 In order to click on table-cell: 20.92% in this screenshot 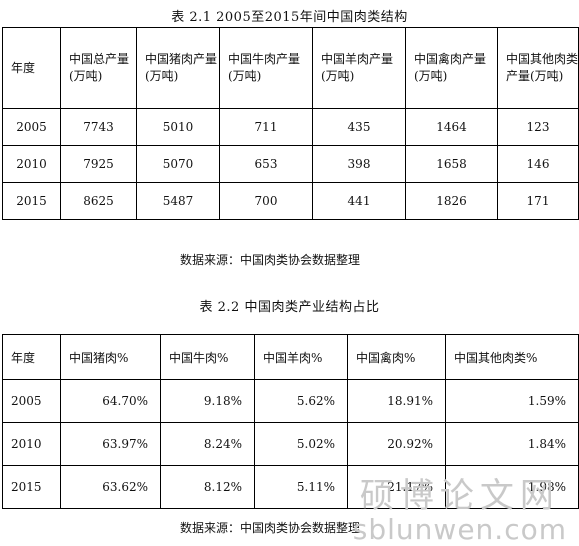, I will do `click(396, 444)`.